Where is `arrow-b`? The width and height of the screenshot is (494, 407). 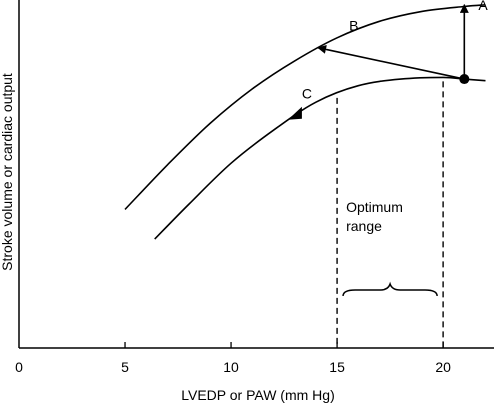
arrow-b is located at coordinates (391, 62).